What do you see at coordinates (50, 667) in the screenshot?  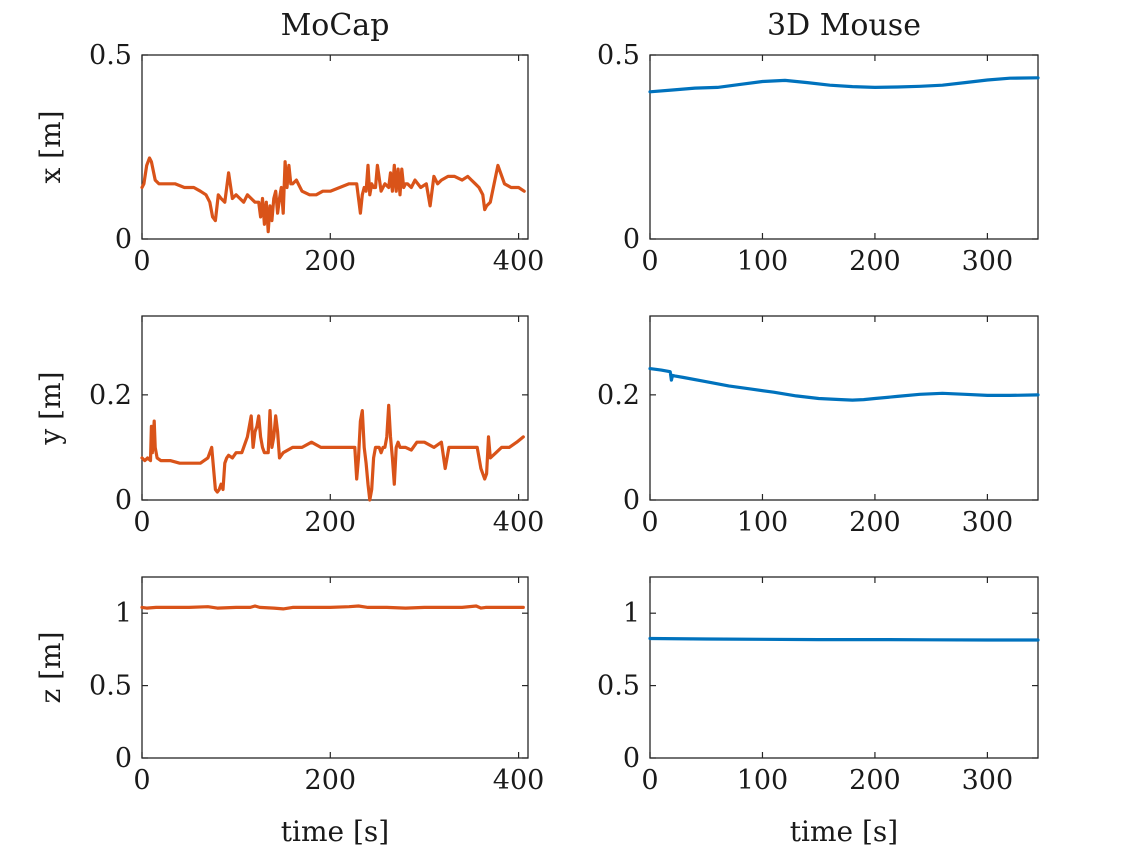 I see `y-axis-label: z [m]` at bounding box center [50, 667].